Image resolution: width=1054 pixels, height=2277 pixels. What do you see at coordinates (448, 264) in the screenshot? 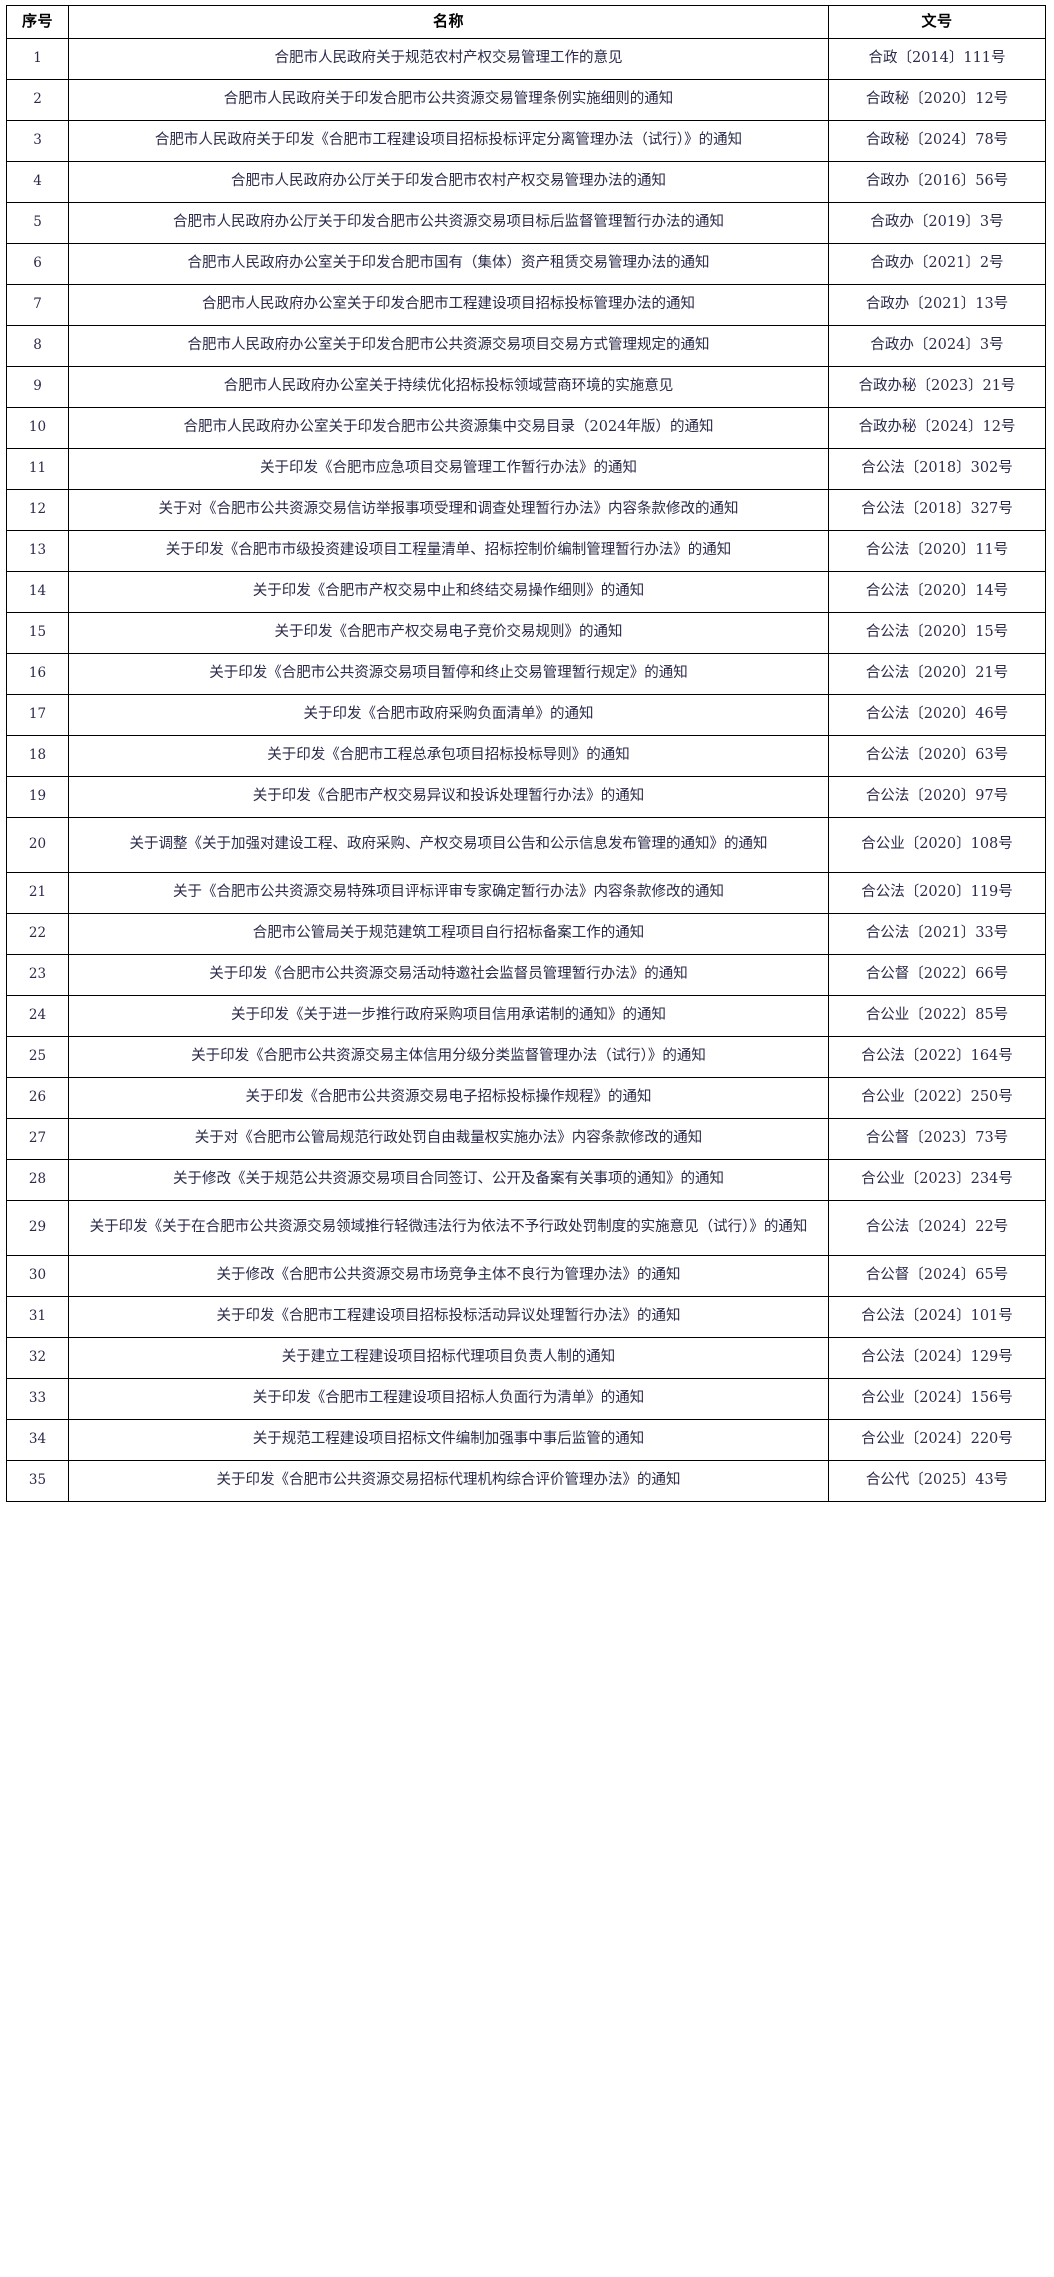
I see `row-document-title: 合肥市人民政府办公室关于印发合肥市国有（集体）资产租赁交易管理办法的通知` at bounding box center [448, 264].